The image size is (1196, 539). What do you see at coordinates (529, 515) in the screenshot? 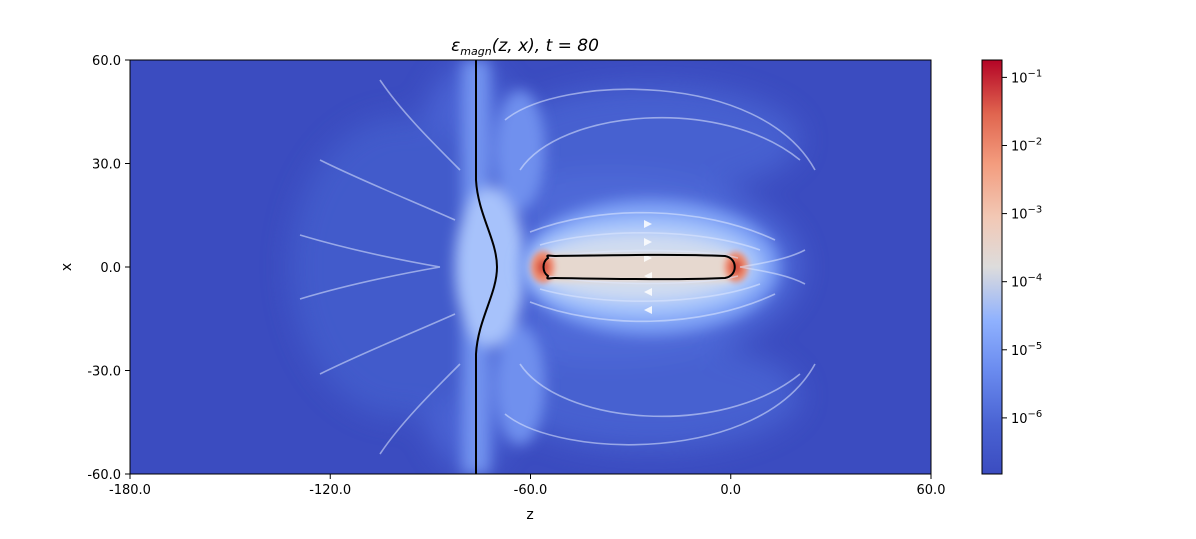
I see `x-axis-label: z` at bounding box center [529, 515].